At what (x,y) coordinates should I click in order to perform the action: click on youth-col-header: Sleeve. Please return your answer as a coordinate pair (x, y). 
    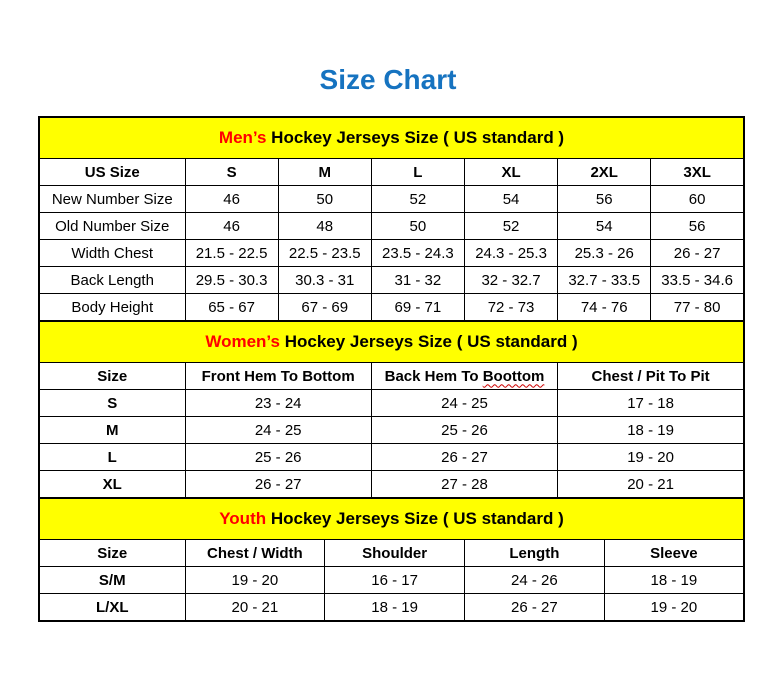
    Looking at the image, I should click on (674, 553).